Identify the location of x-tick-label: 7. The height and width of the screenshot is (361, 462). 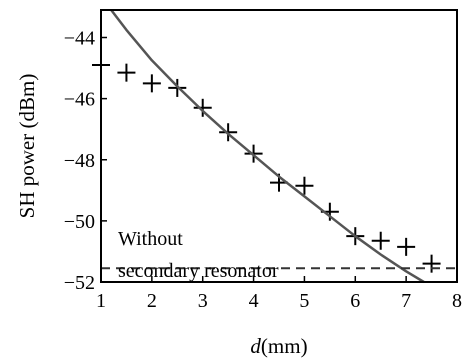
(406, 301).